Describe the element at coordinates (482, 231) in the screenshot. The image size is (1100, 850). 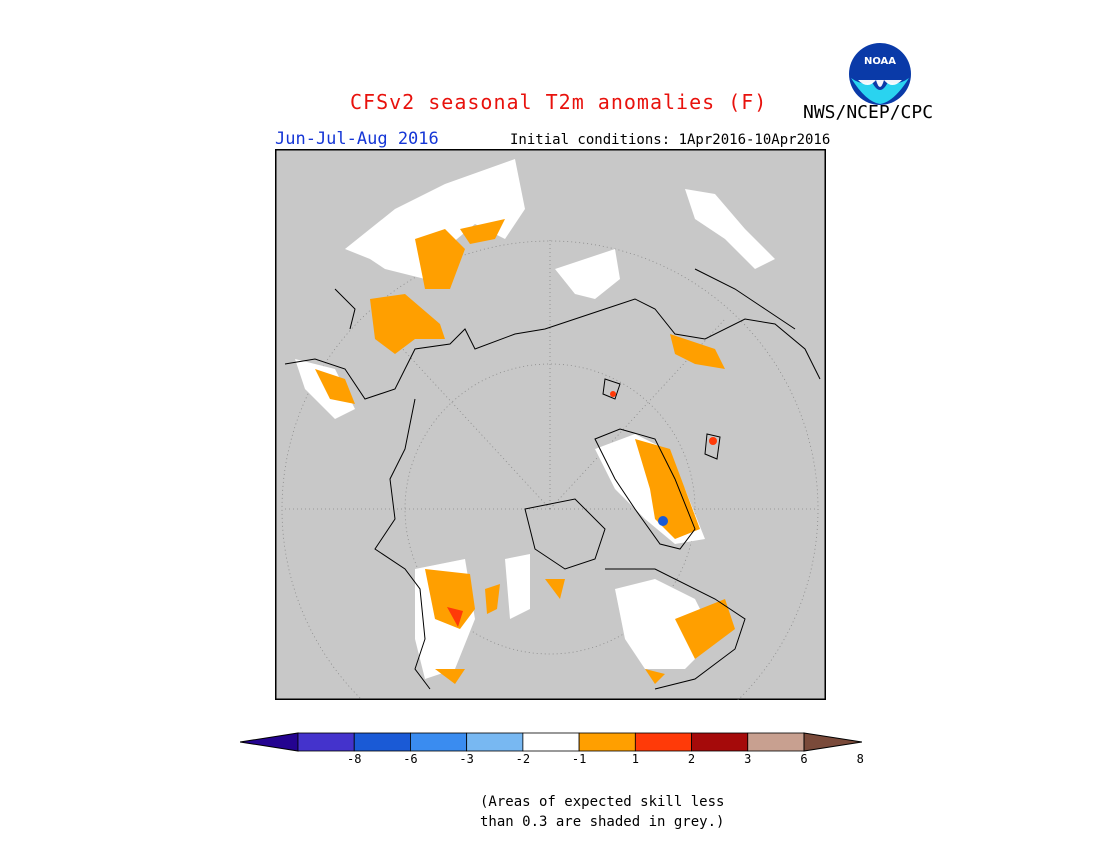
I see `warm-area-taymyr` at that location.